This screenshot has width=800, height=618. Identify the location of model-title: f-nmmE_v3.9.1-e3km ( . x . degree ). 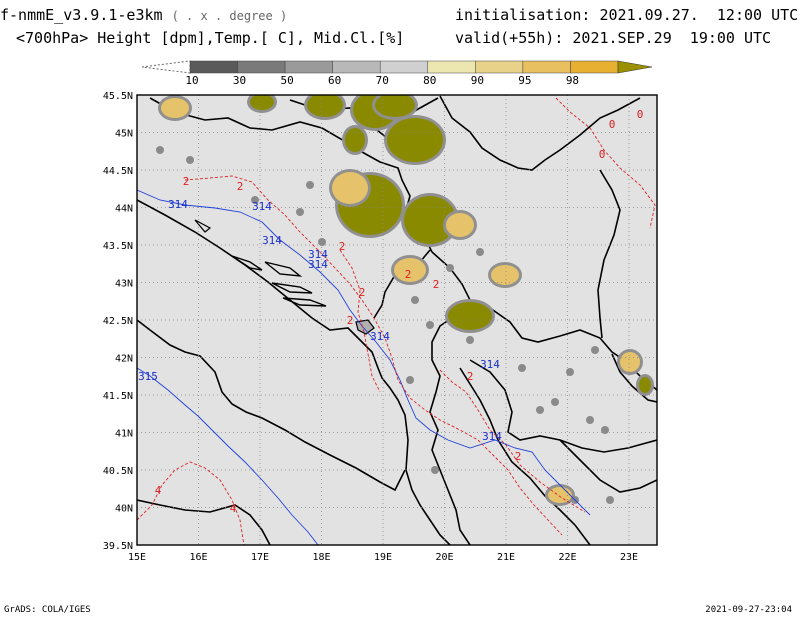
(143, 15).